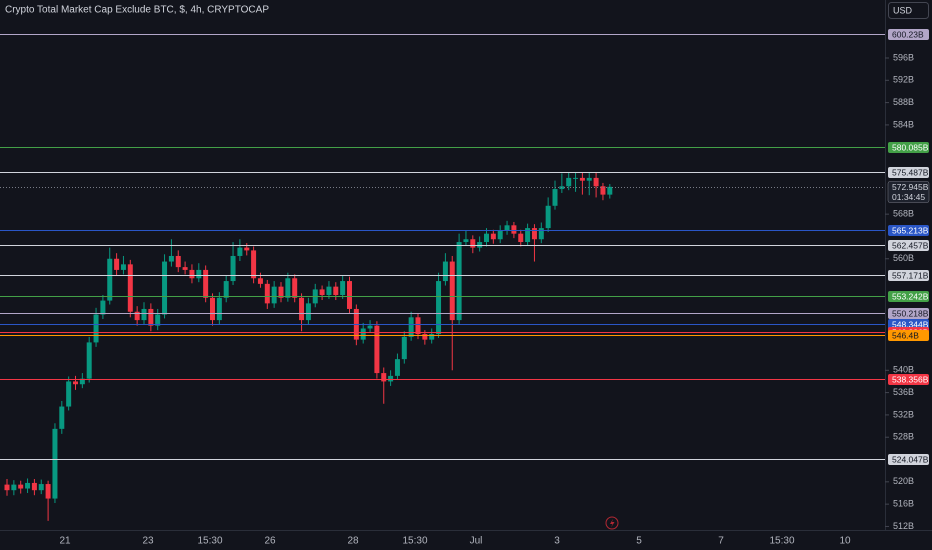 The image size is (932, 550). Describe the element at coordinates (270, 541) in the screenshot. I see `x-tick-label: 26` at that location.